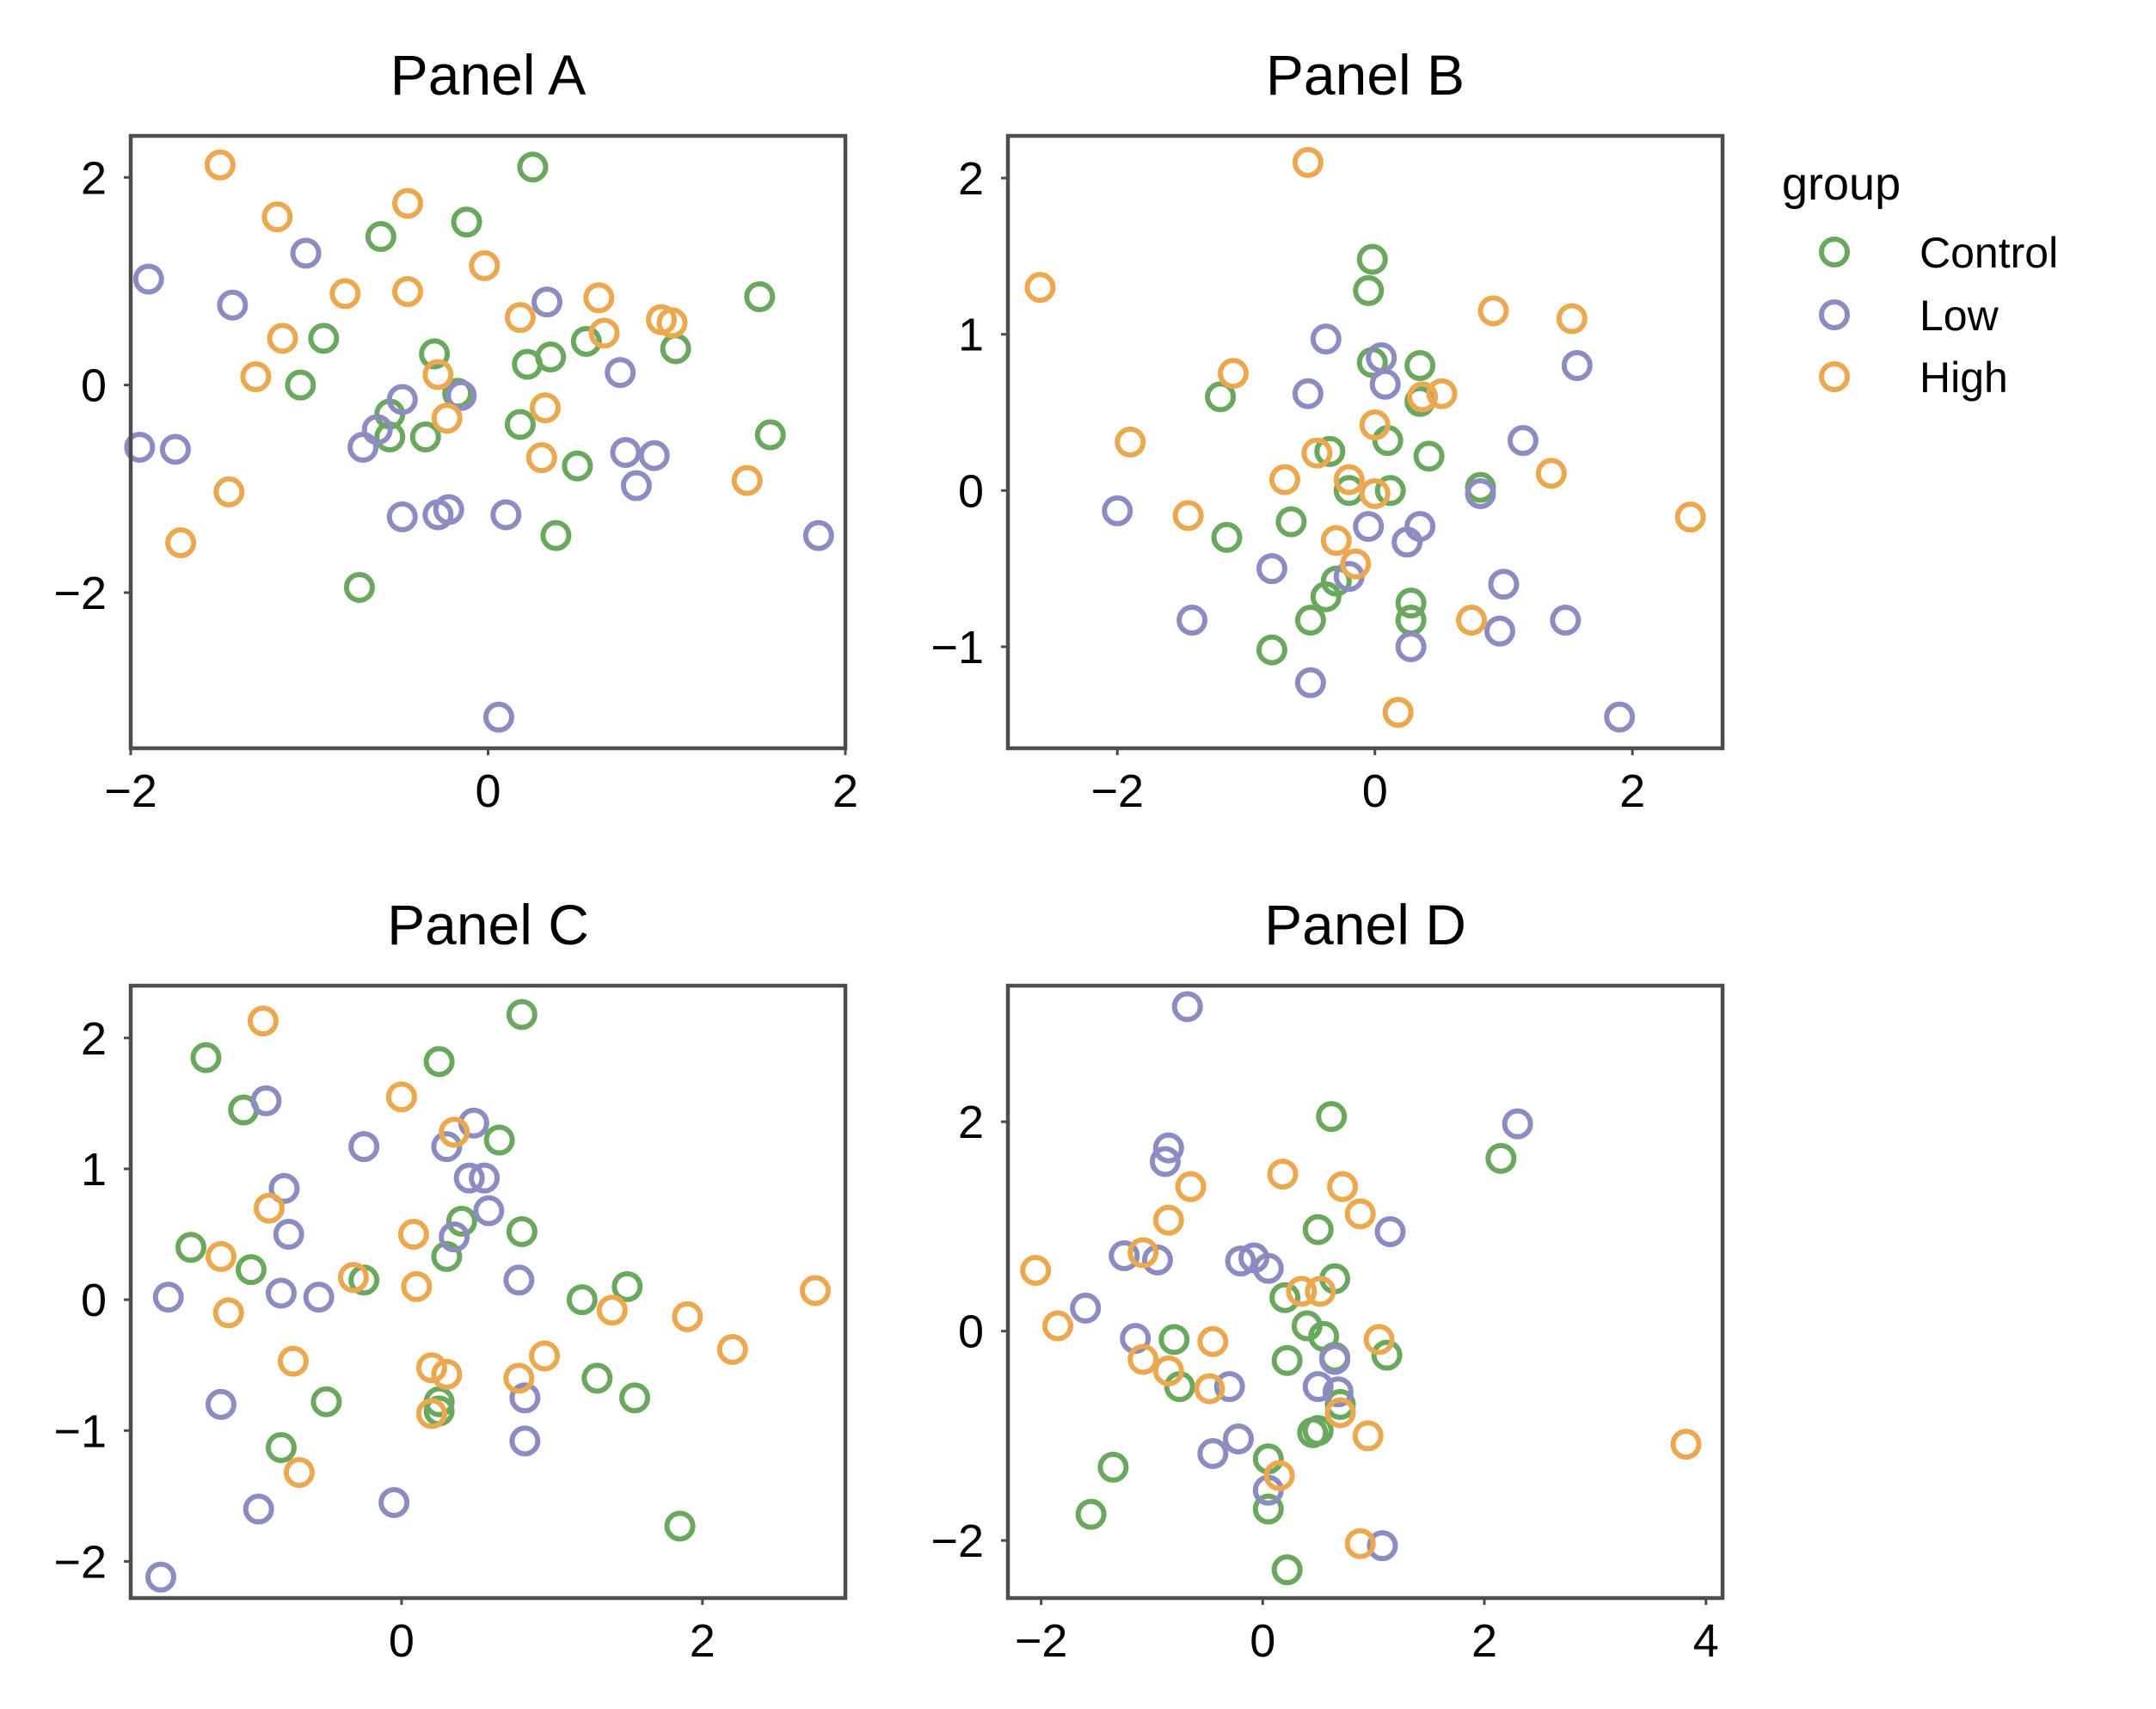 This screenshot has width=2156, height=1709. I want to click on x-tick-label: 4, so click(1706, 1641).